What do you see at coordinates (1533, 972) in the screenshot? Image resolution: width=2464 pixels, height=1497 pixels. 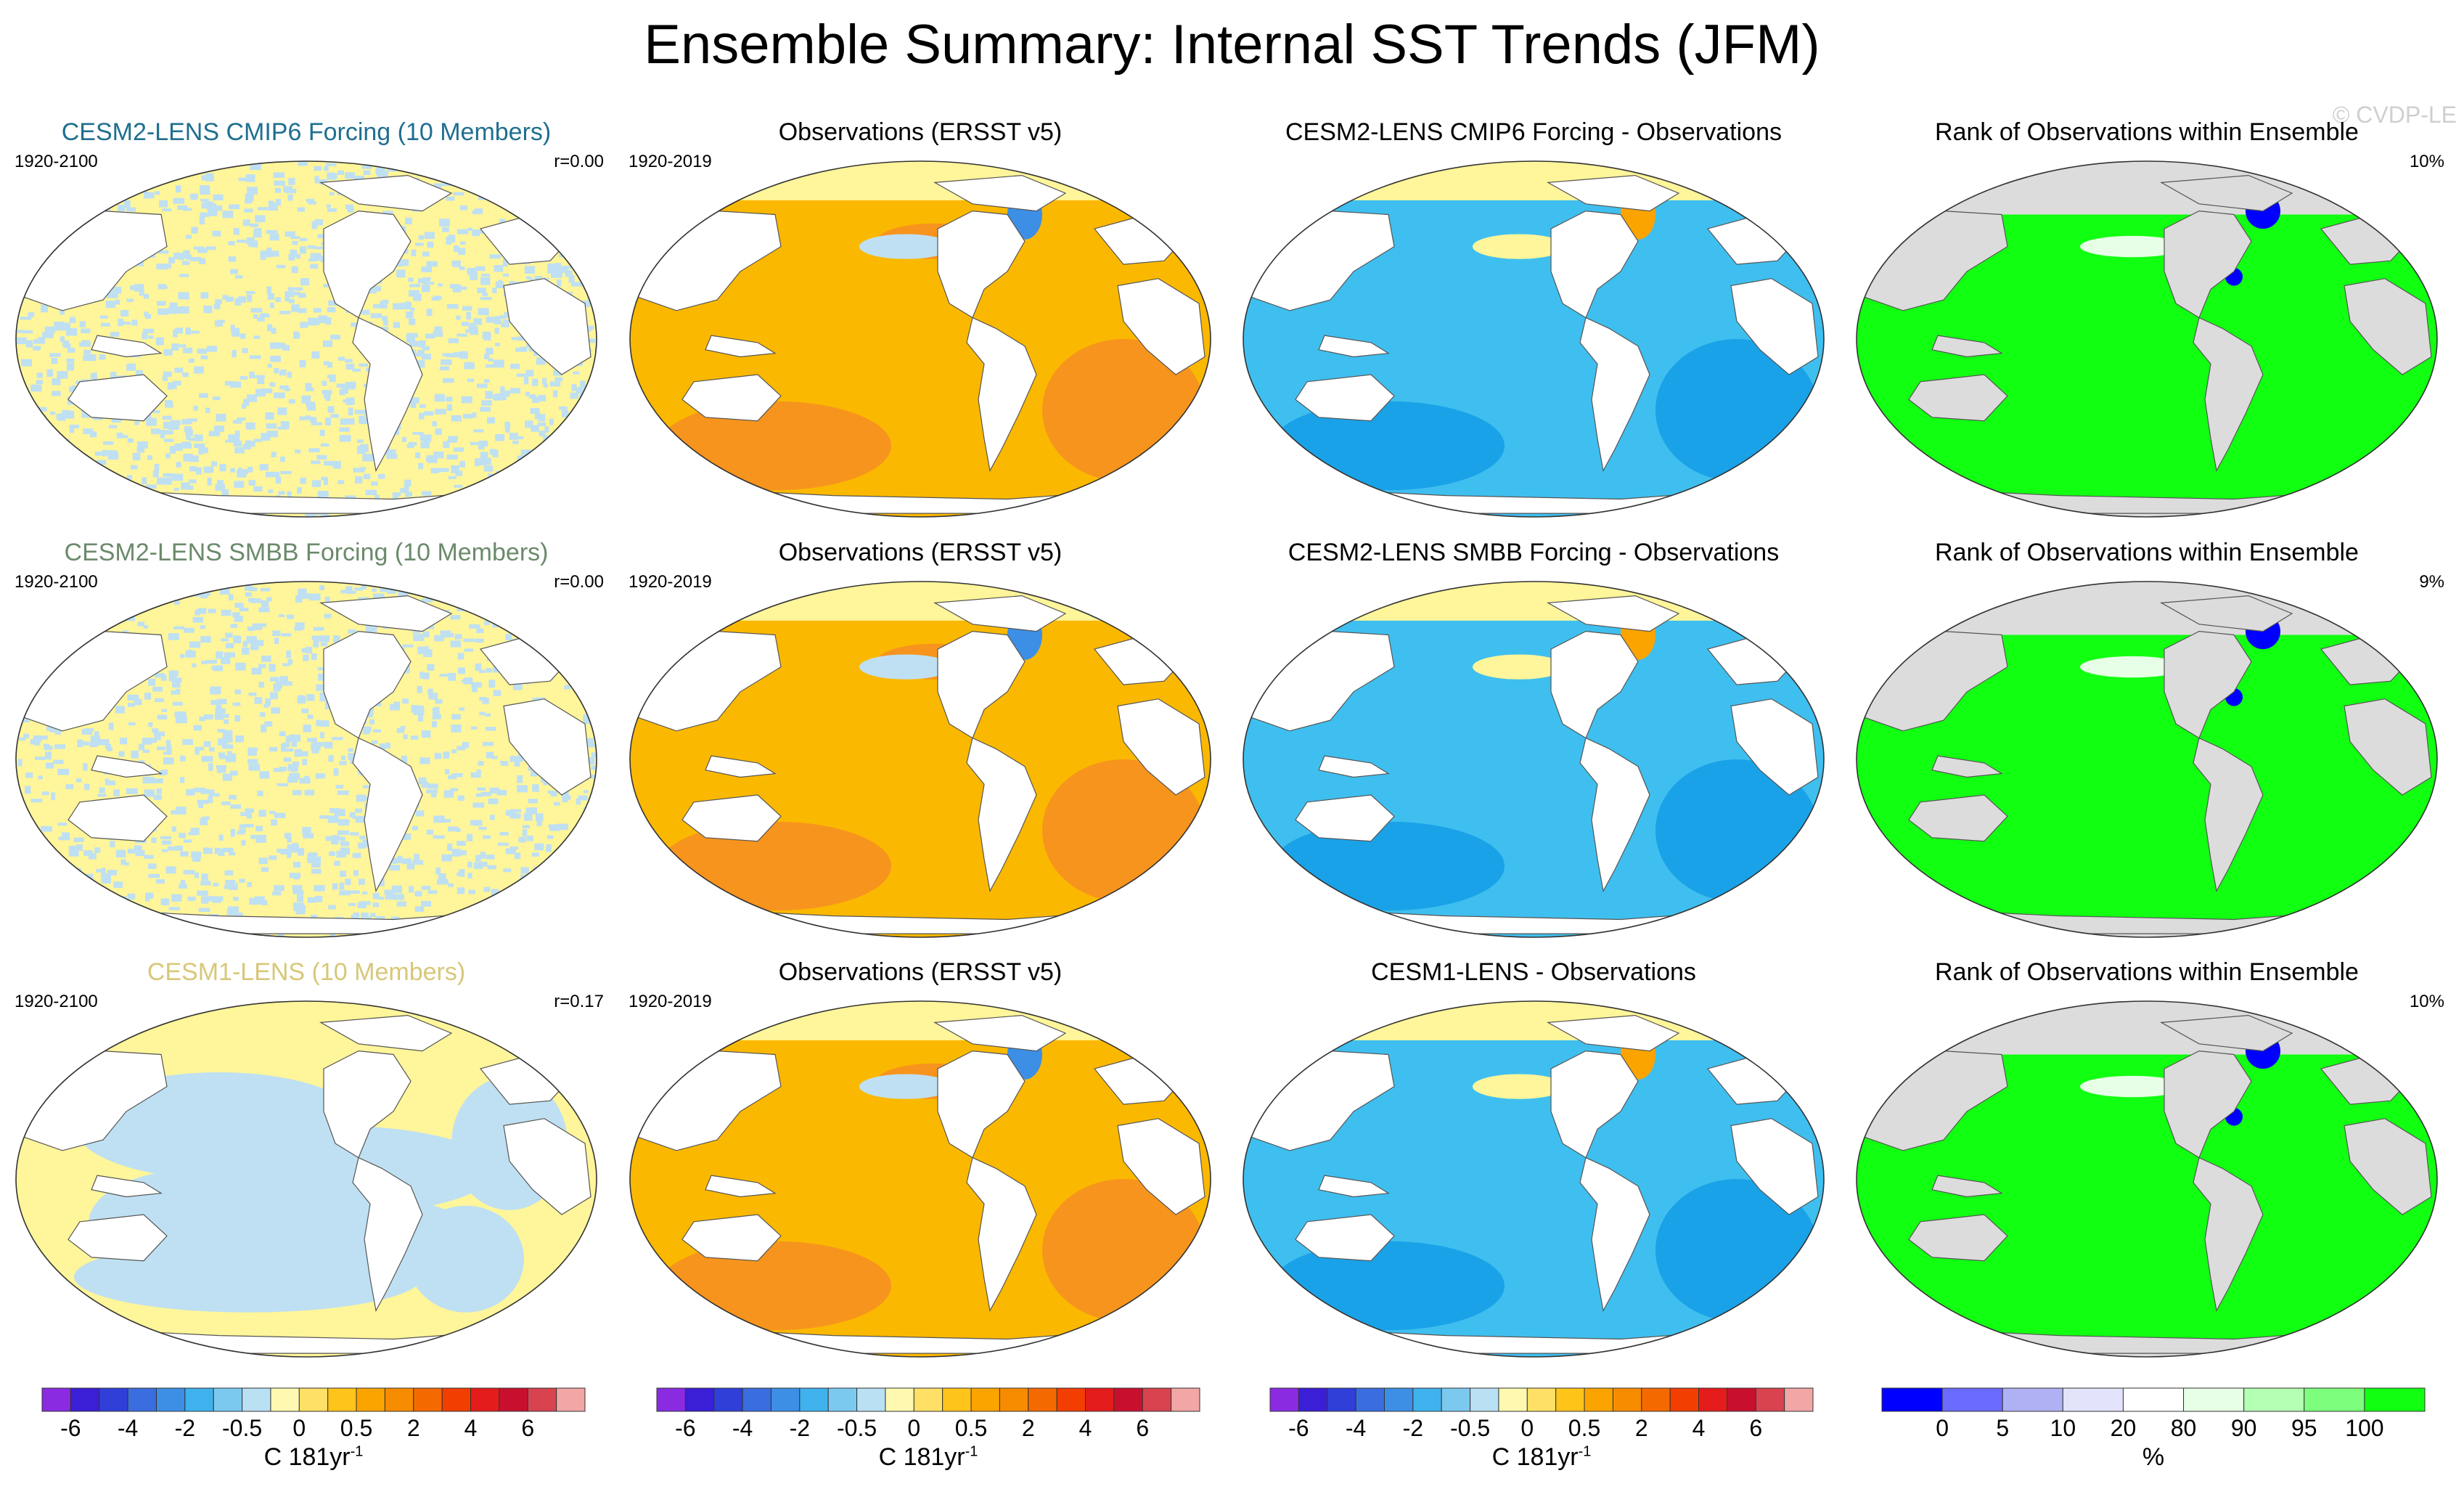 I see `panel-title: CESM1-LENS - Observations` at bounding box center [1533, 972].